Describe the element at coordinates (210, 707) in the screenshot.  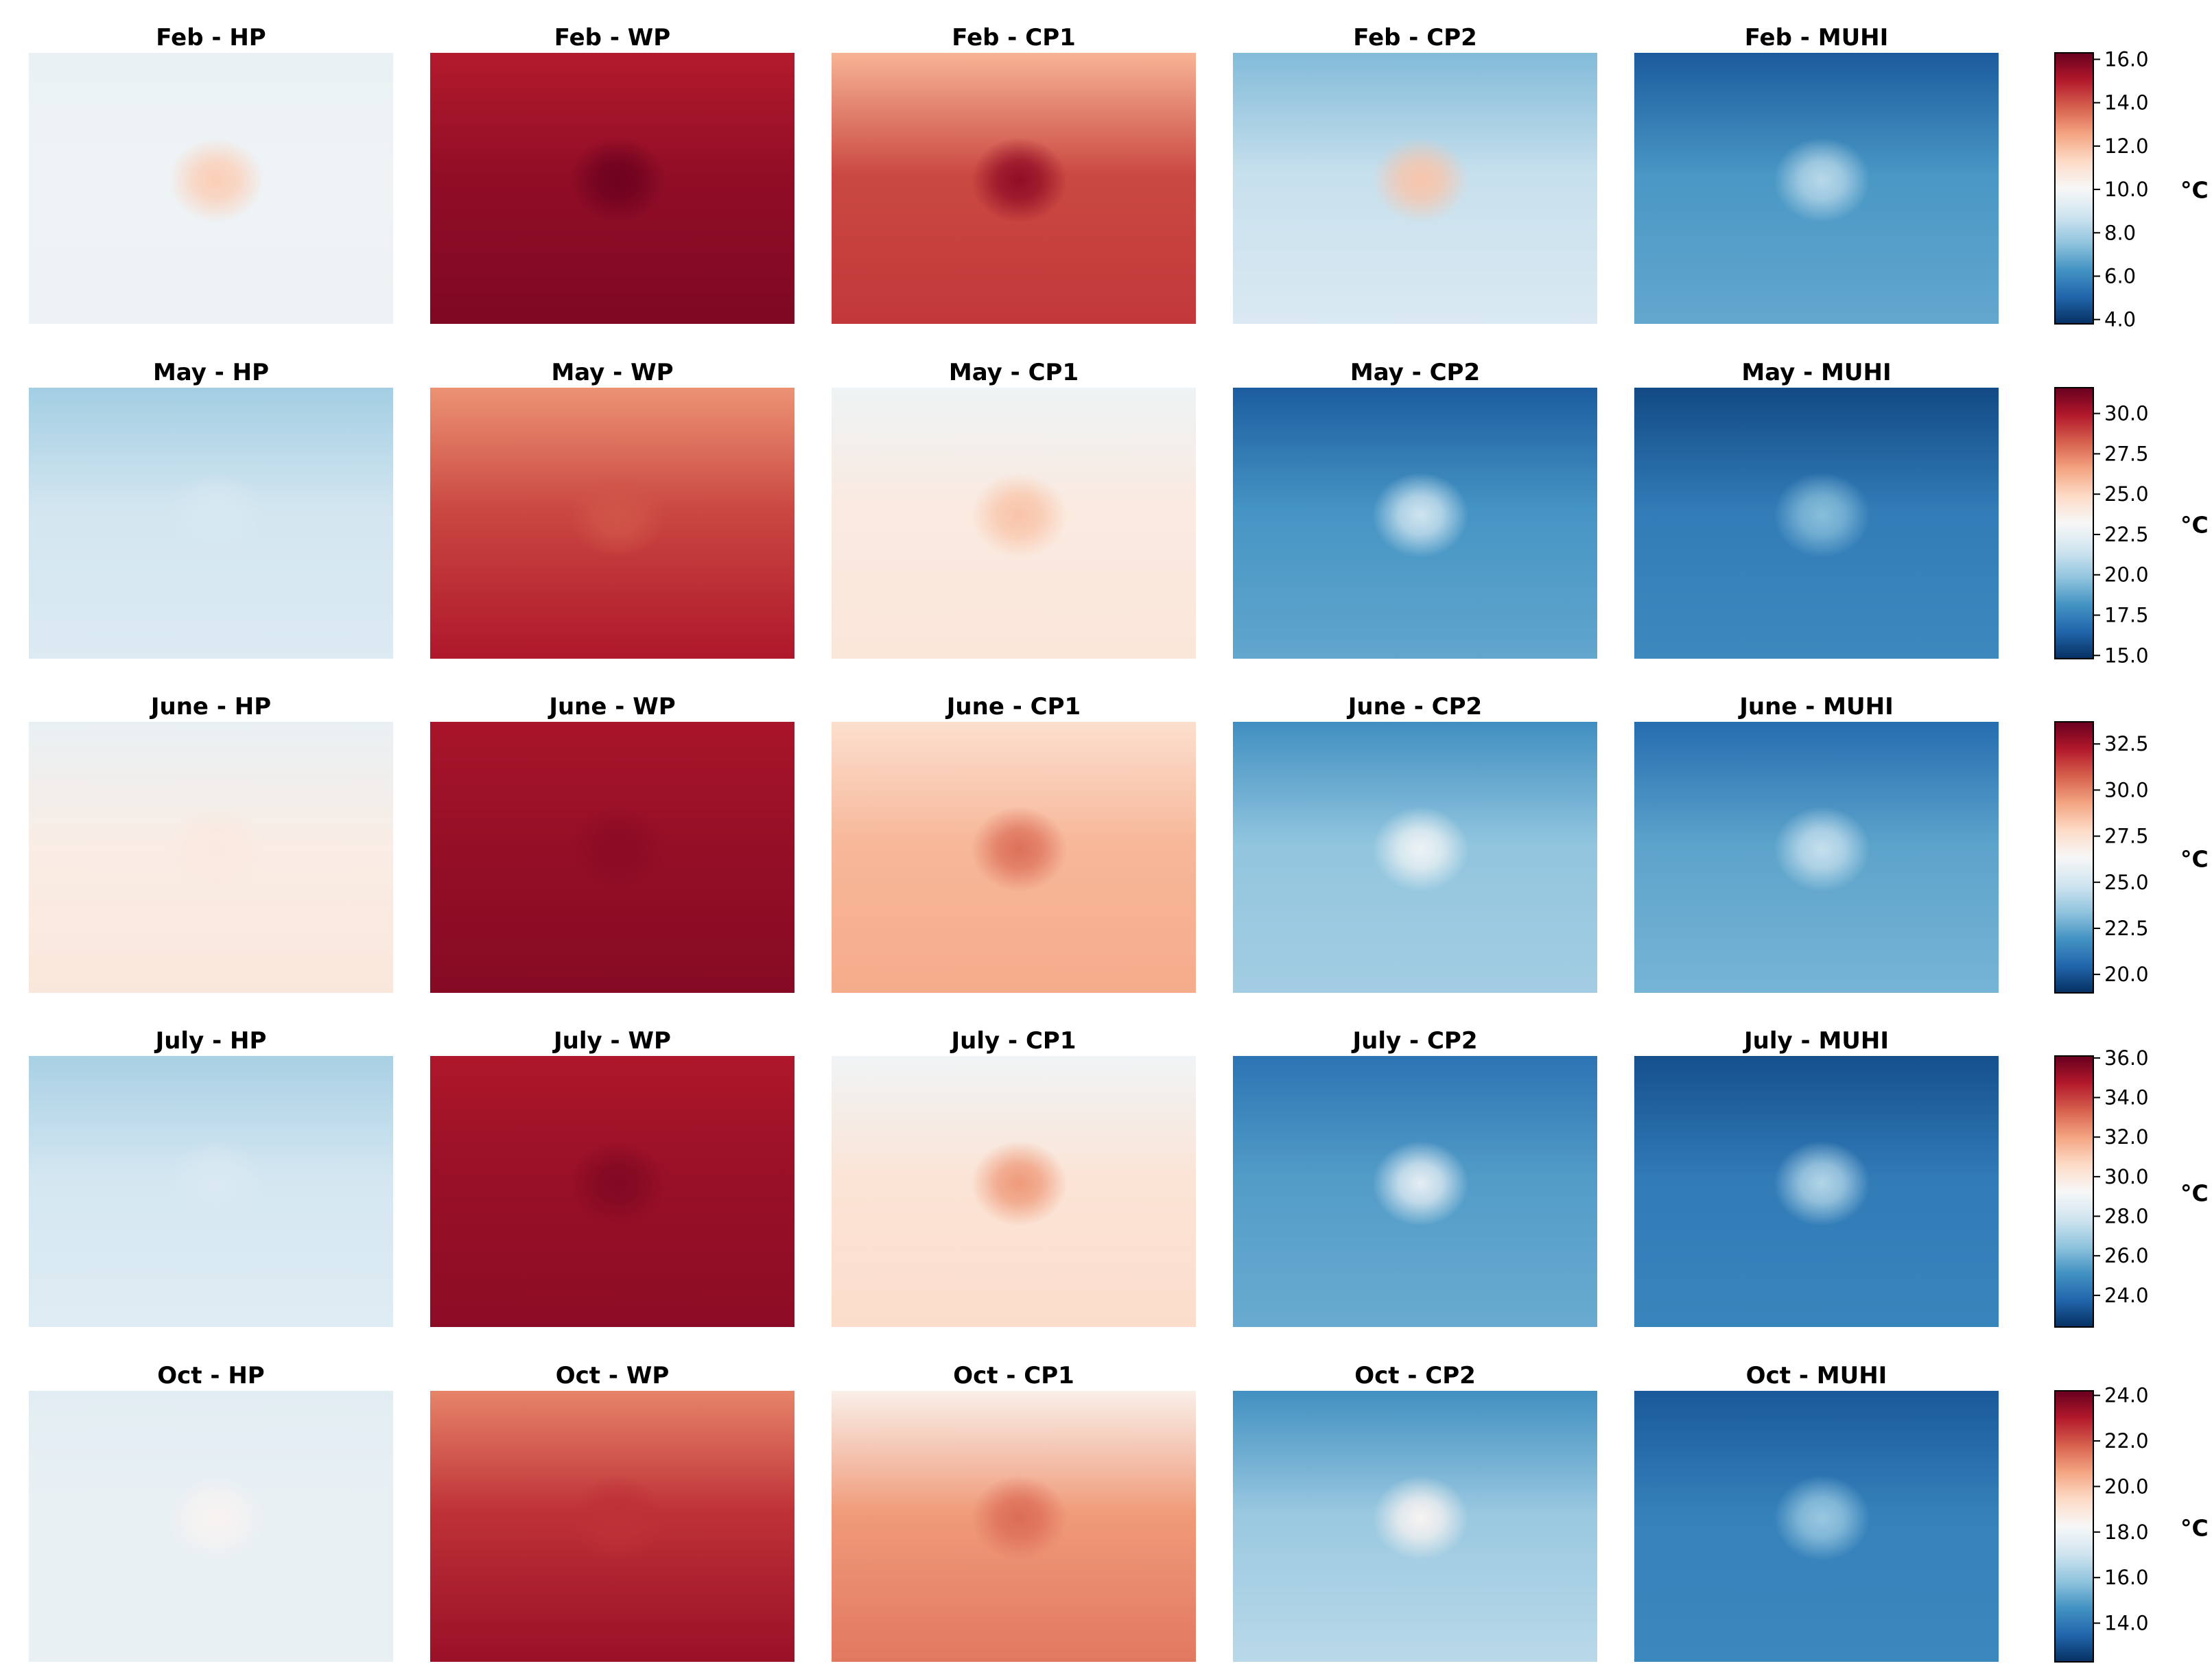
I see `panel-title: June - HP` at that location.